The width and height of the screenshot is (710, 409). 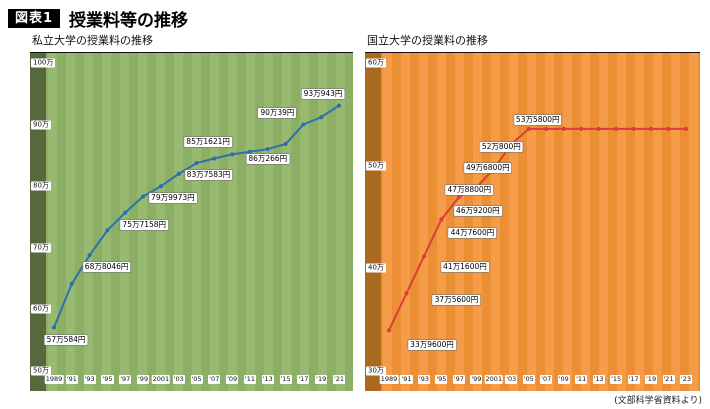 I want to click on figure-tag: 図表1, so click(x=34, y=18).